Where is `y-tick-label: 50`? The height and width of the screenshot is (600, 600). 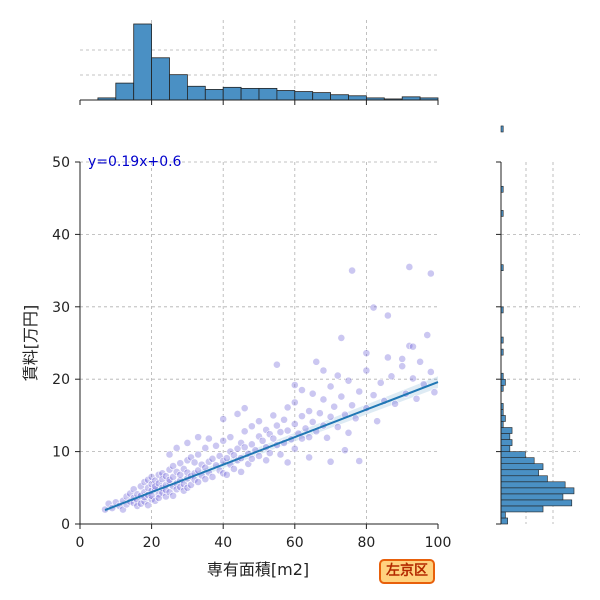 y-tick-label: 50 is located at coordinates (61, 163).